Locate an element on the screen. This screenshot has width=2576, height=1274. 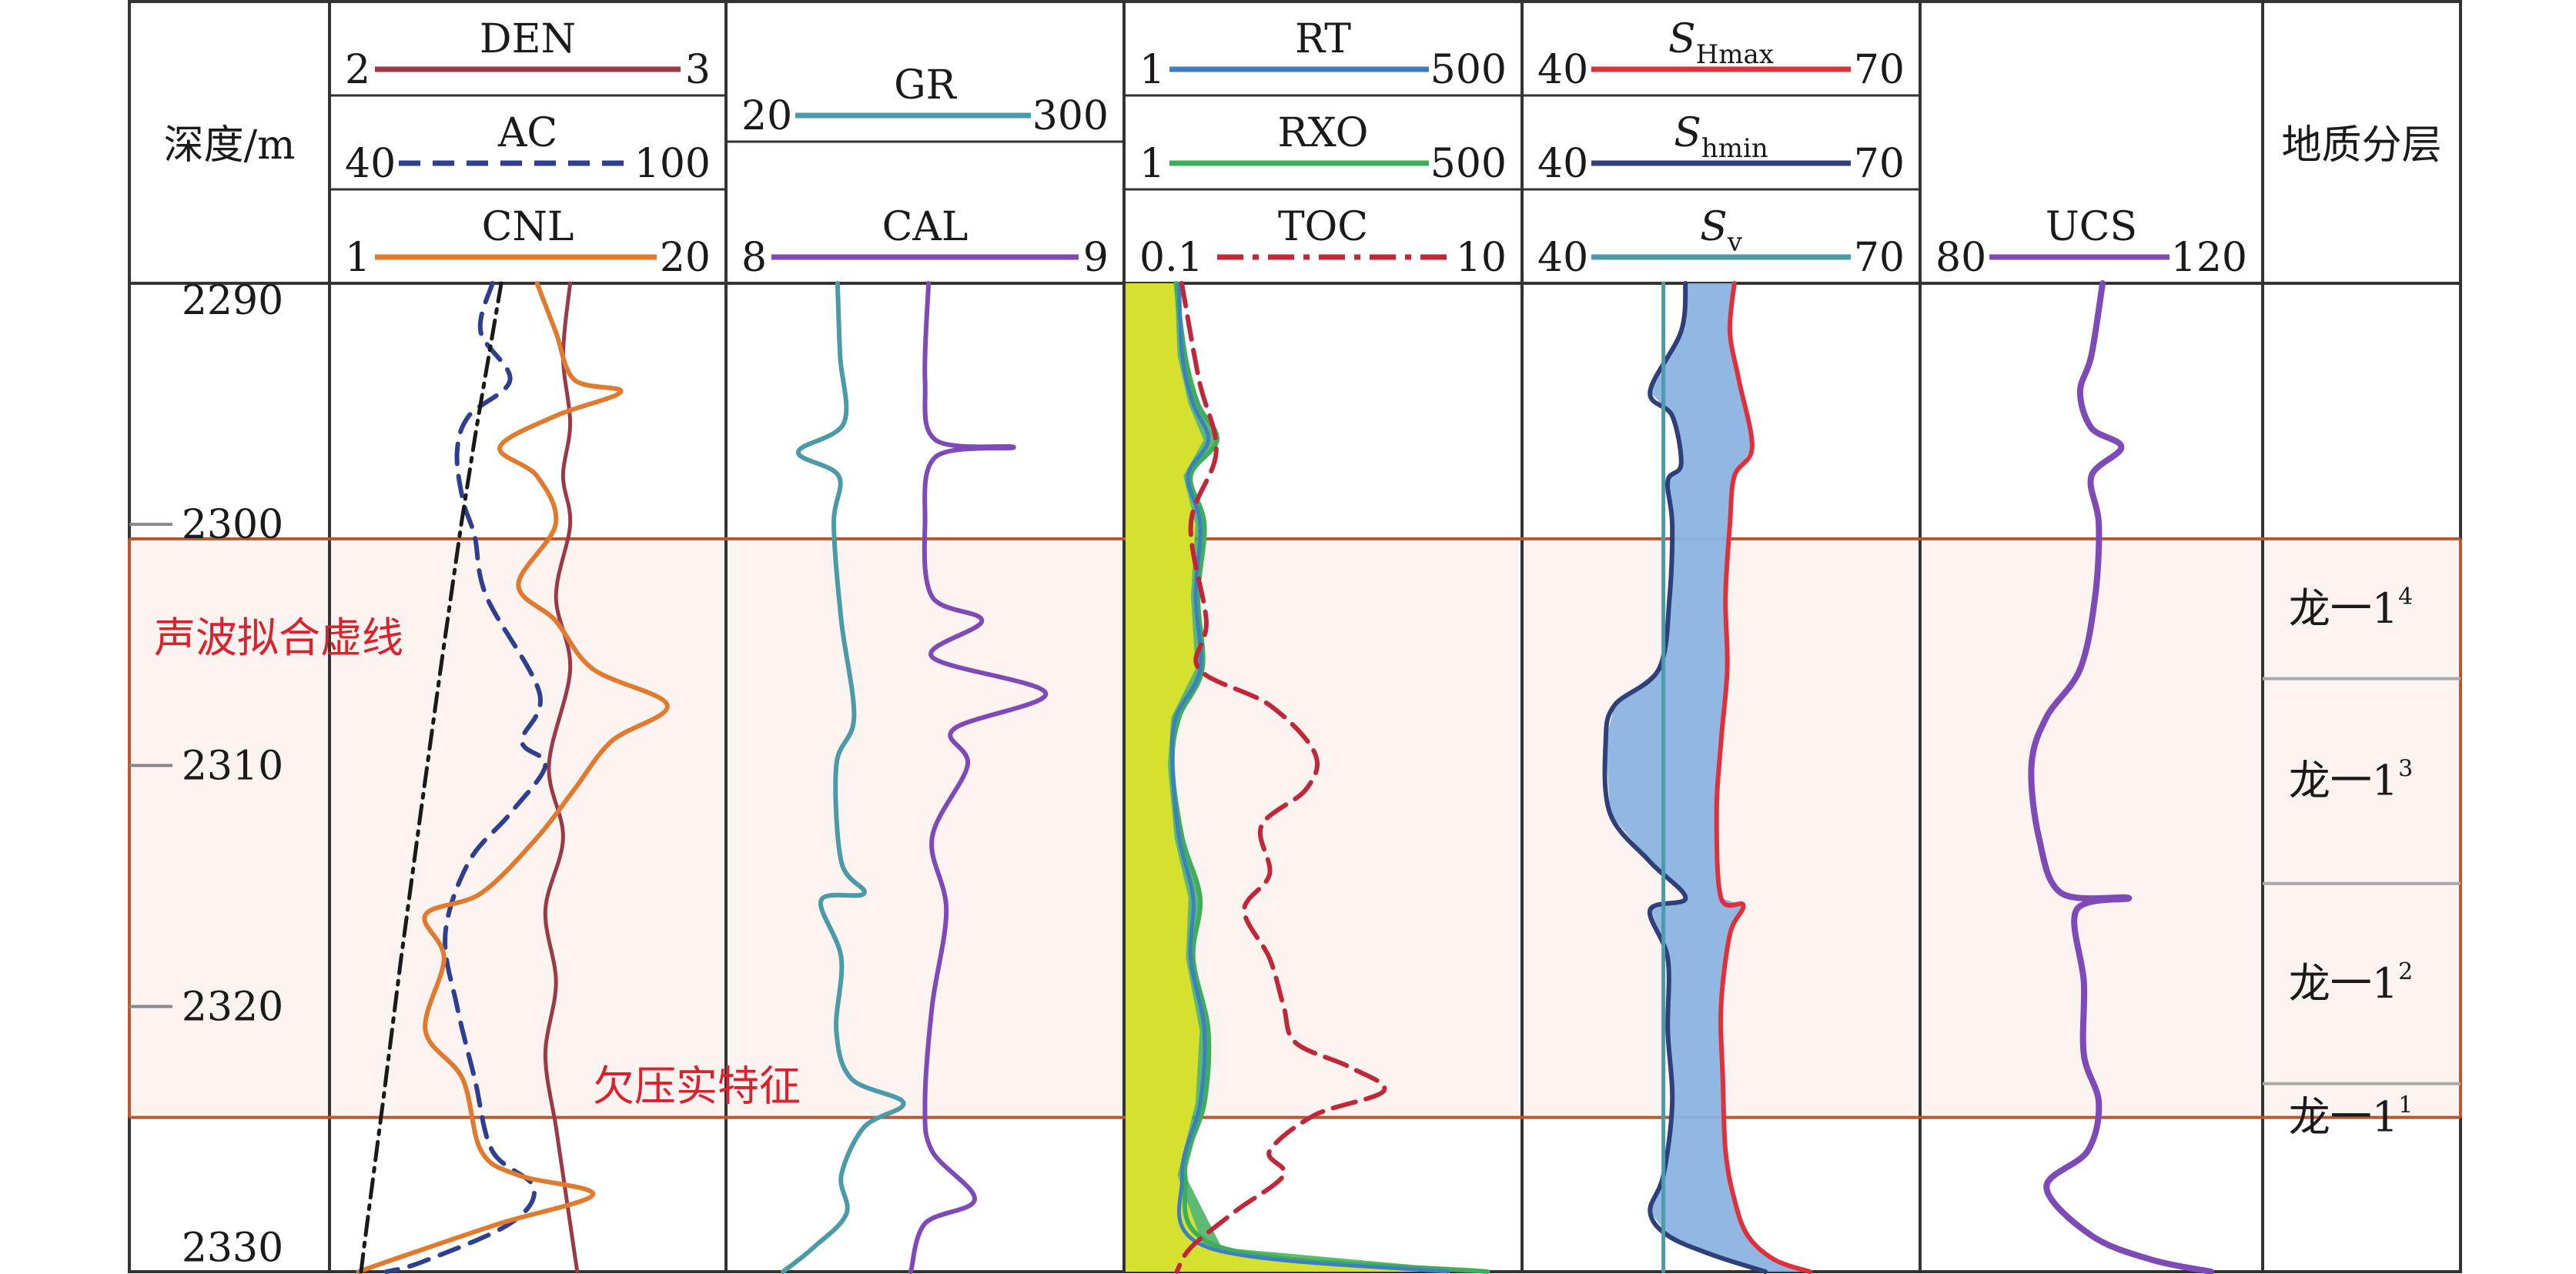
scale-min: 2 is located at coordinates (358, 70).